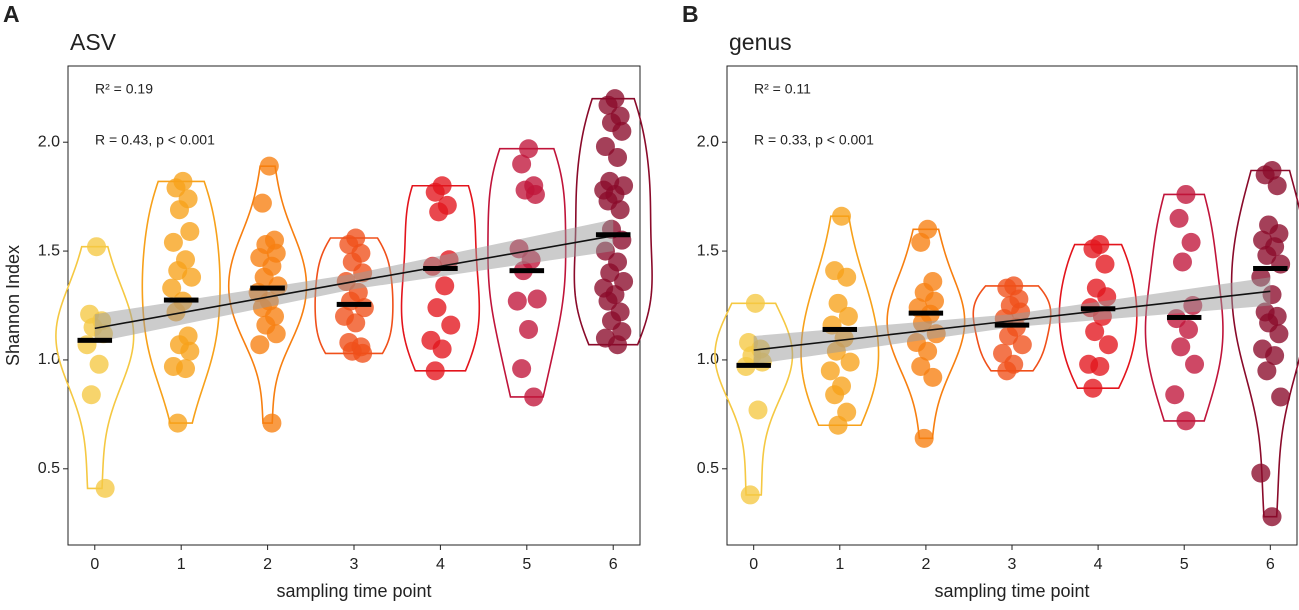 This screenshot has height=610, width=1299. I want to click on y-tick-label: 1.5, so click(49, 250).